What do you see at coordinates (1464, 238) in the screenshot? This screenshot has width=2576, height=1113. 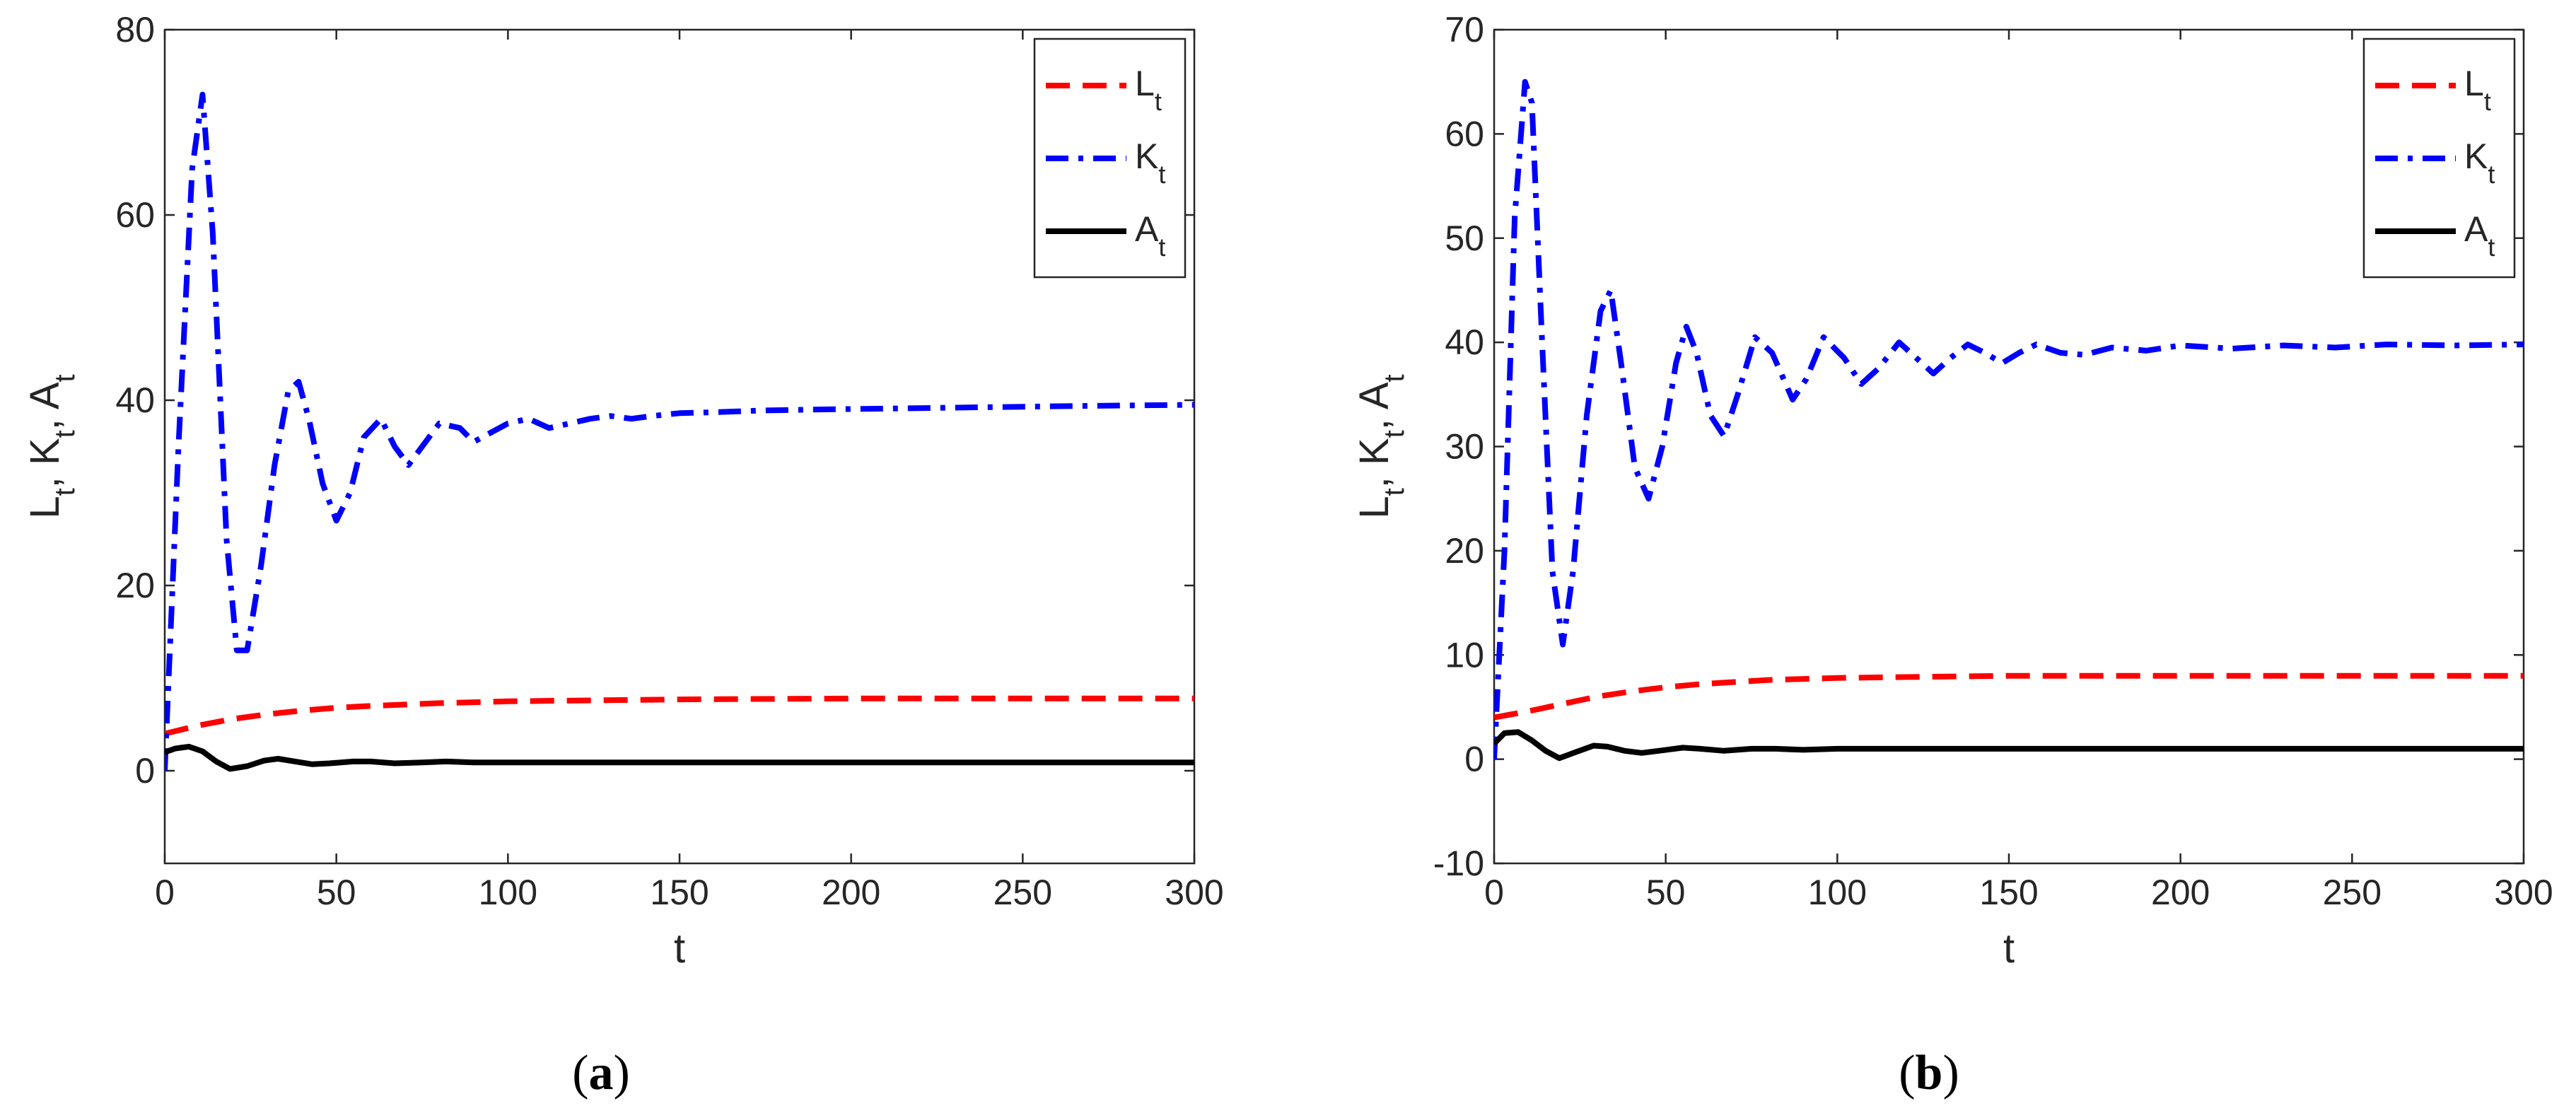 I see `y-tick-label: 50` at bounding box center [1464, 238].